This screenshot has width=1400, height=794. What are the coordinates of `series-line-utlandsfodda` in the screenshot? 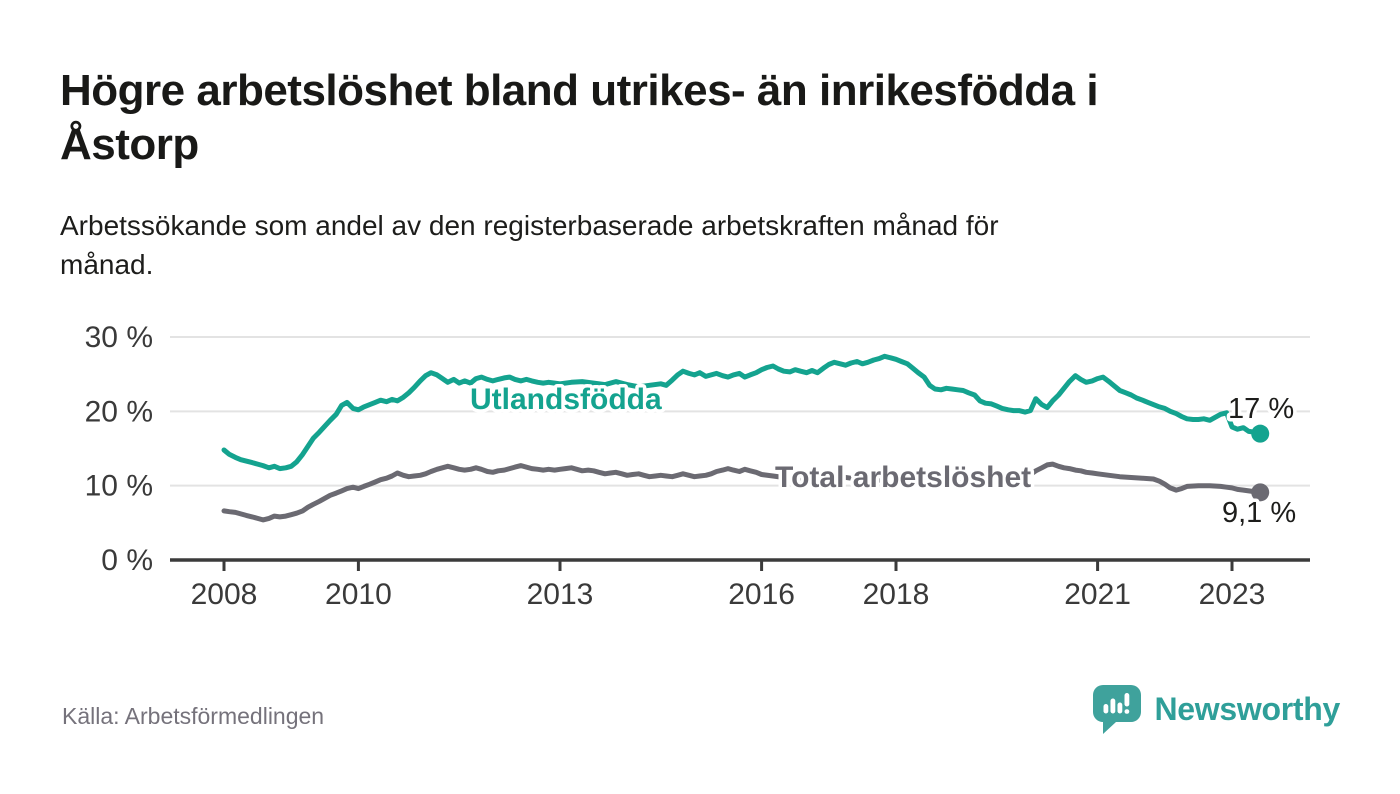 It's located at (742, 412).